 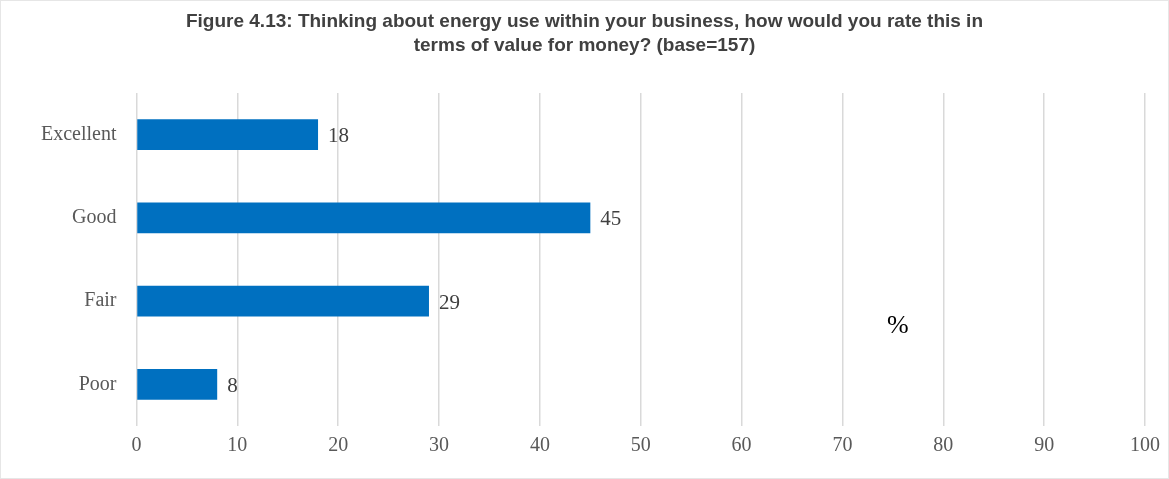 I want to click on x-tick-label: 70, so click(x=842, y=444).